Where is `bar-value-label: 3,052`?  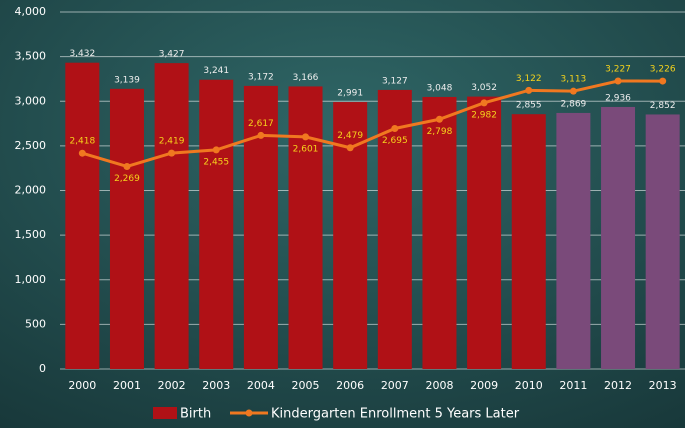
bar-value-label: 3,052 is located at coordinates (484, 88).